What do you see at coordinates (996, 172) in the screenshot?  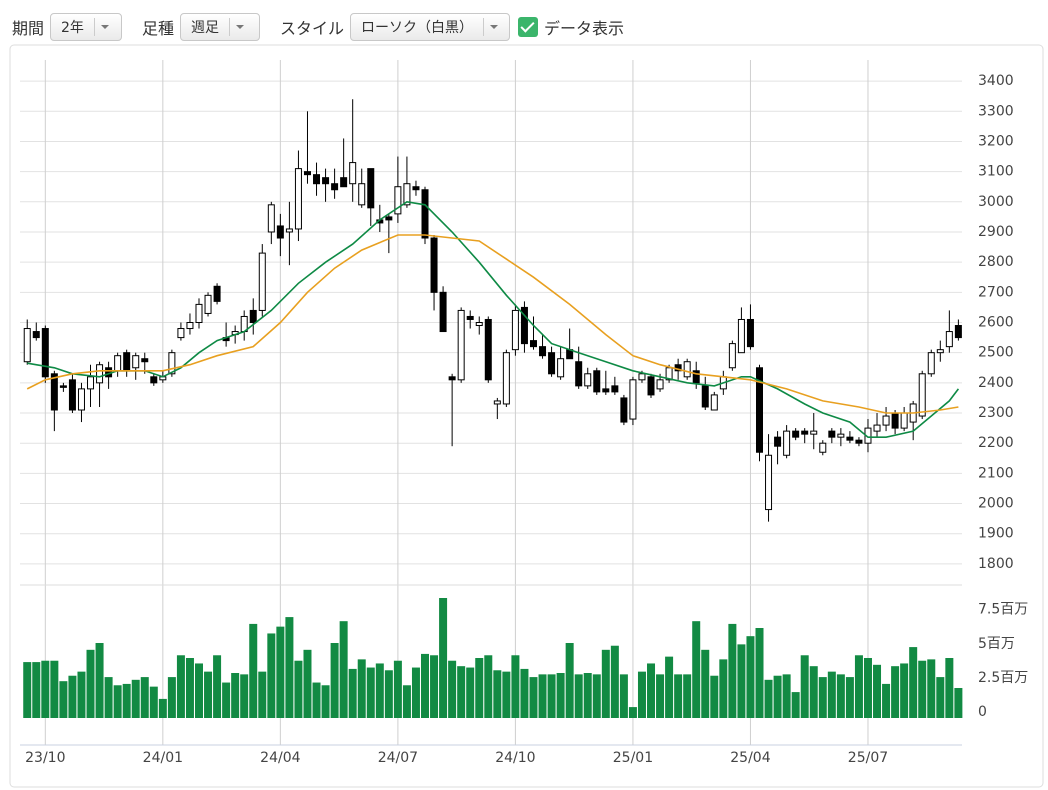 I see `y-tick-label: 3100` at bounding box center [996, 172].